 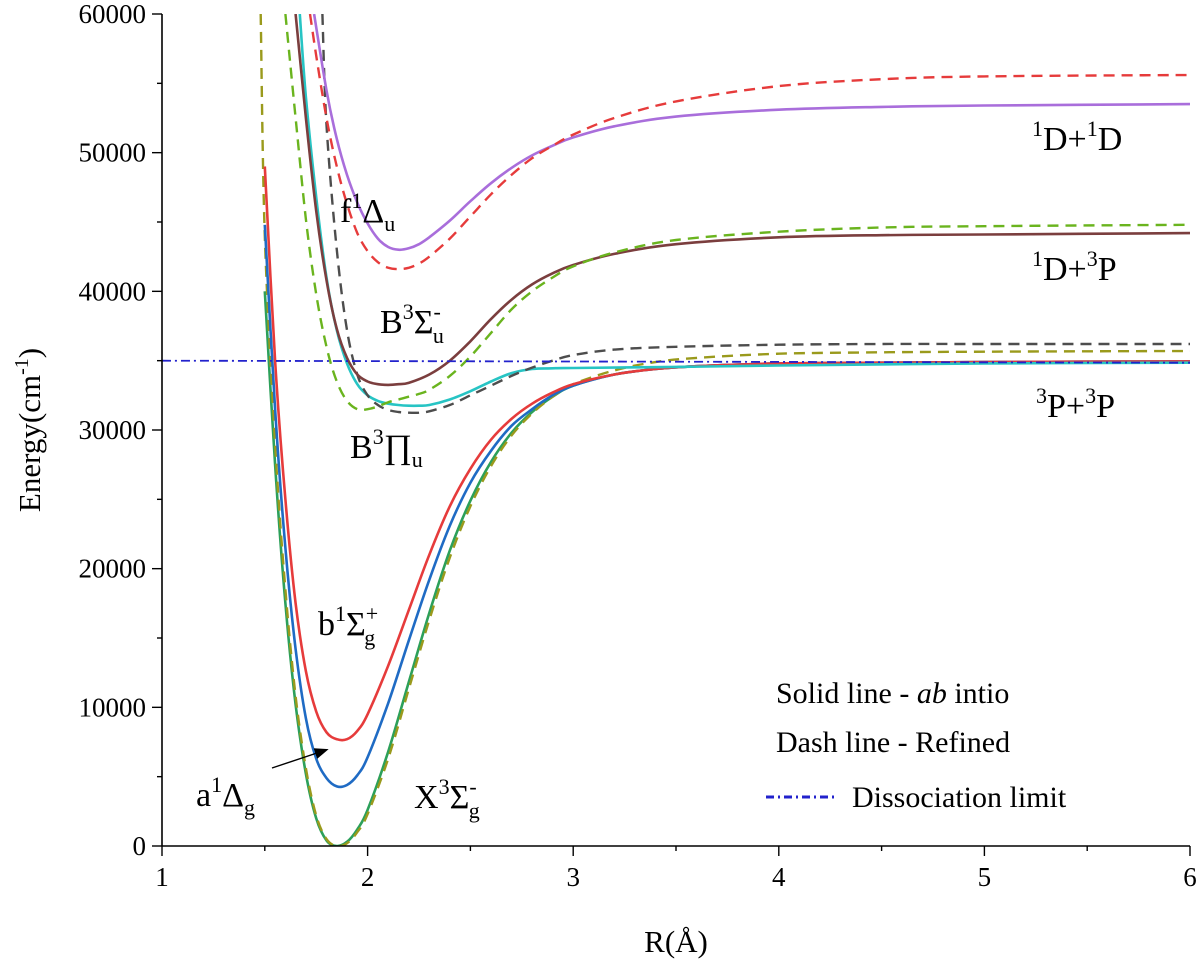 What do you see at coordinates (367, 212) in the screenshot?
I see `label-f1du: f1Δu` at bounding box center [367, 212].